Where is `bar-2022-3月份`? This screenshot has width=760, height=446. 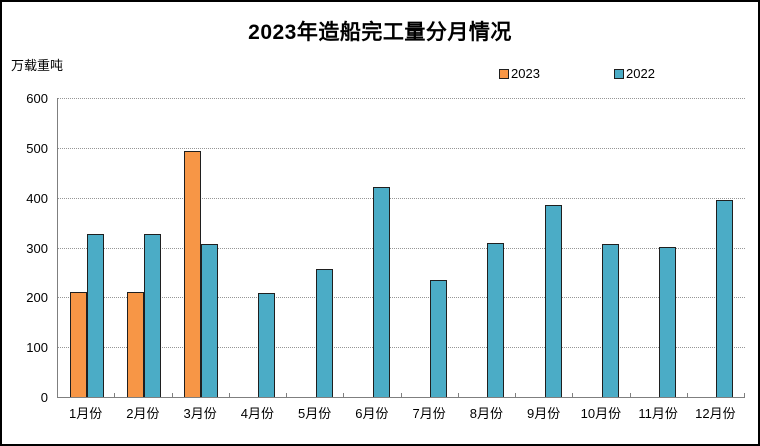 bar-2022-3月份 is located at coordinates (210, 320).